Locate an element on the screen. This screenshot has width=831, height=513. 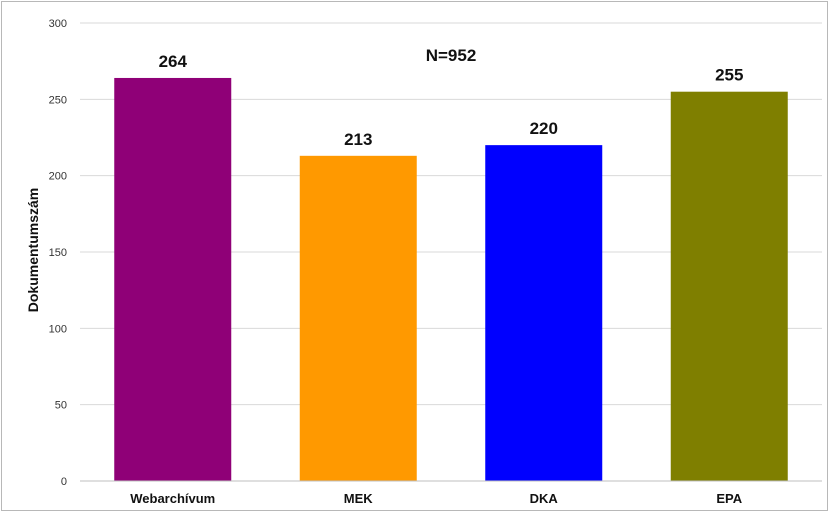
bar-dka is located at coordinates (544, 313).